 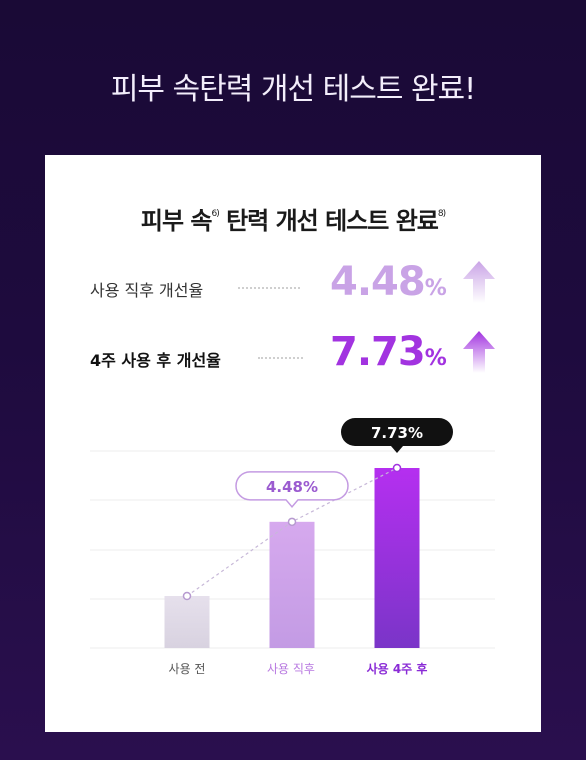 What do you see at coordinates (293, 221) in the screenshot?
I see `card-title: 피부 속6) 탄력 개선 테스트 완료8)` at bounding box center [293, 221].